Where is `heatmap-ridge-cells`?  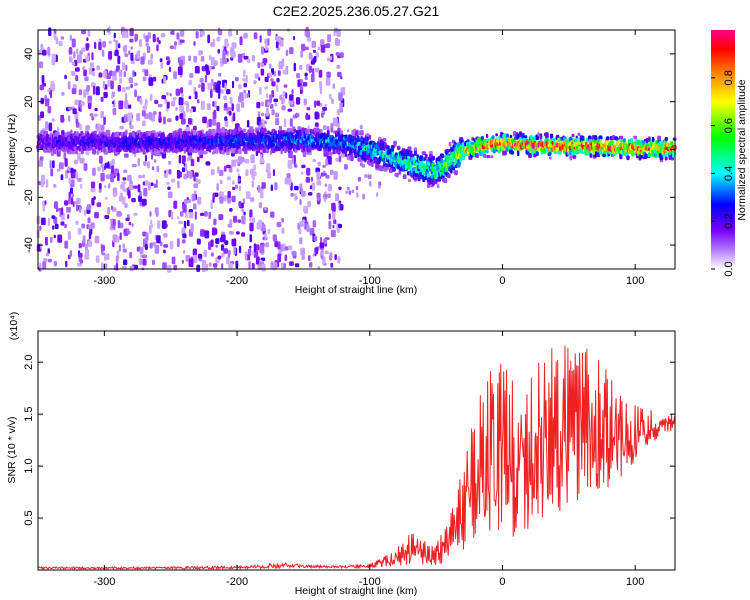
heatmap-ridge-cells is located at coordinates (356, 157).